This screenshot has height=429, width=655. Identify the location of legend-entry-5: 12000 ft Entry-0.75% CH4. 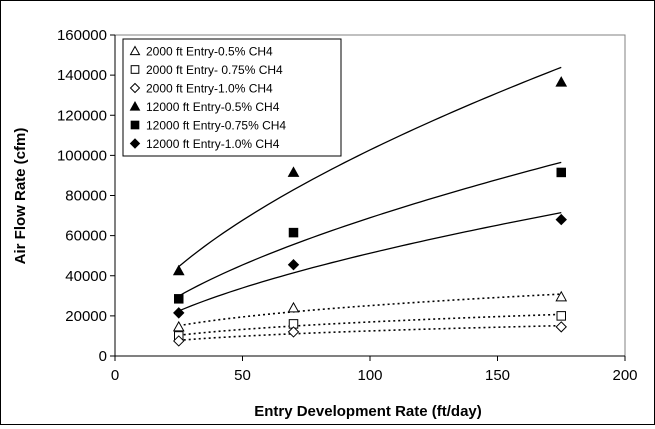
(216, 126).